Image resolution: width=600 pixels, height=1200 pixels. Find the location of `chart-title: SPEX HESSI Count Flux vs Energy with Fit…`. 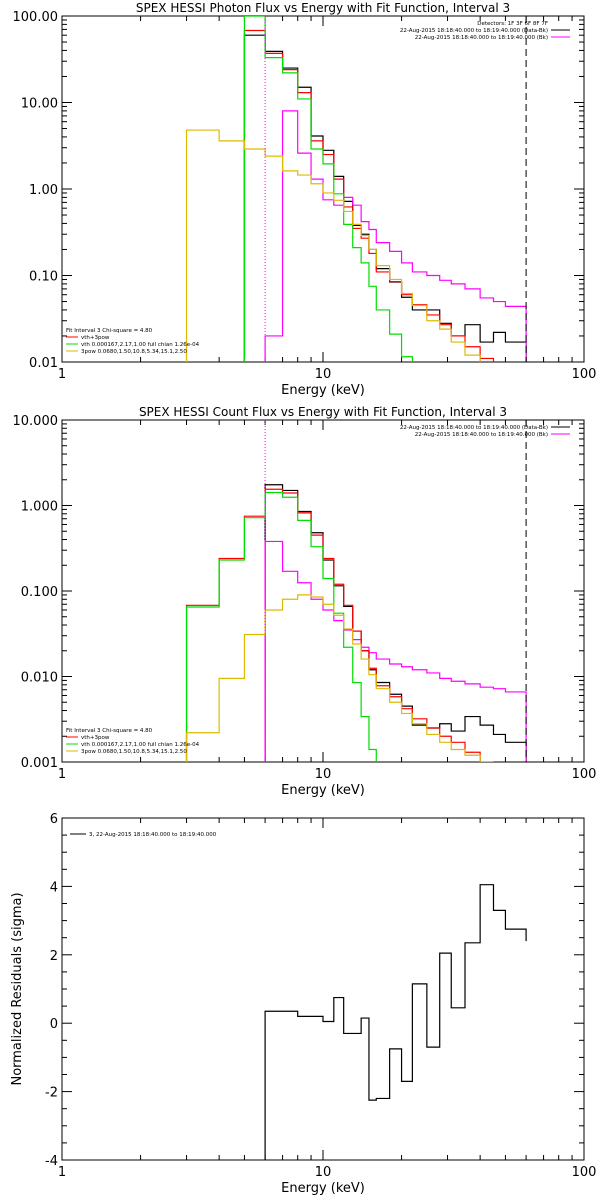

chart-title: SPEX HESSI Count Flux vs Energy with Fit… is located at coordinates (323, 412).